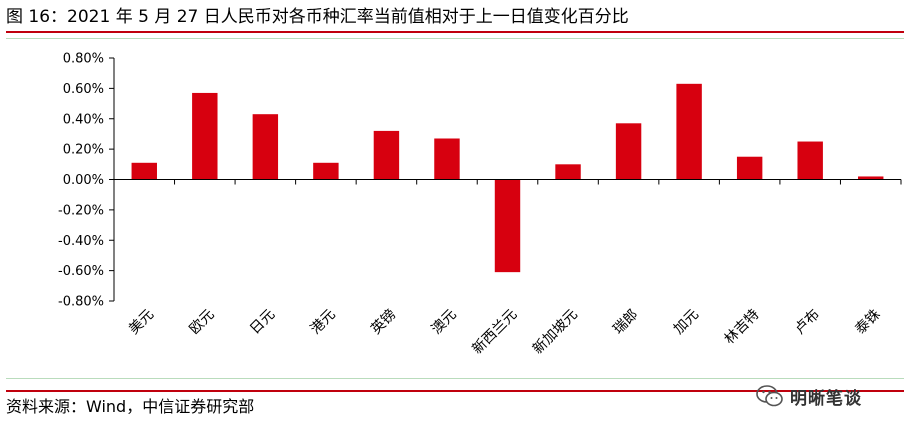 The image size is (923, 435). Describe the element at coordinates (81, 241) in the screenshot. I see `y-tick-label: -0.40%` at that location.